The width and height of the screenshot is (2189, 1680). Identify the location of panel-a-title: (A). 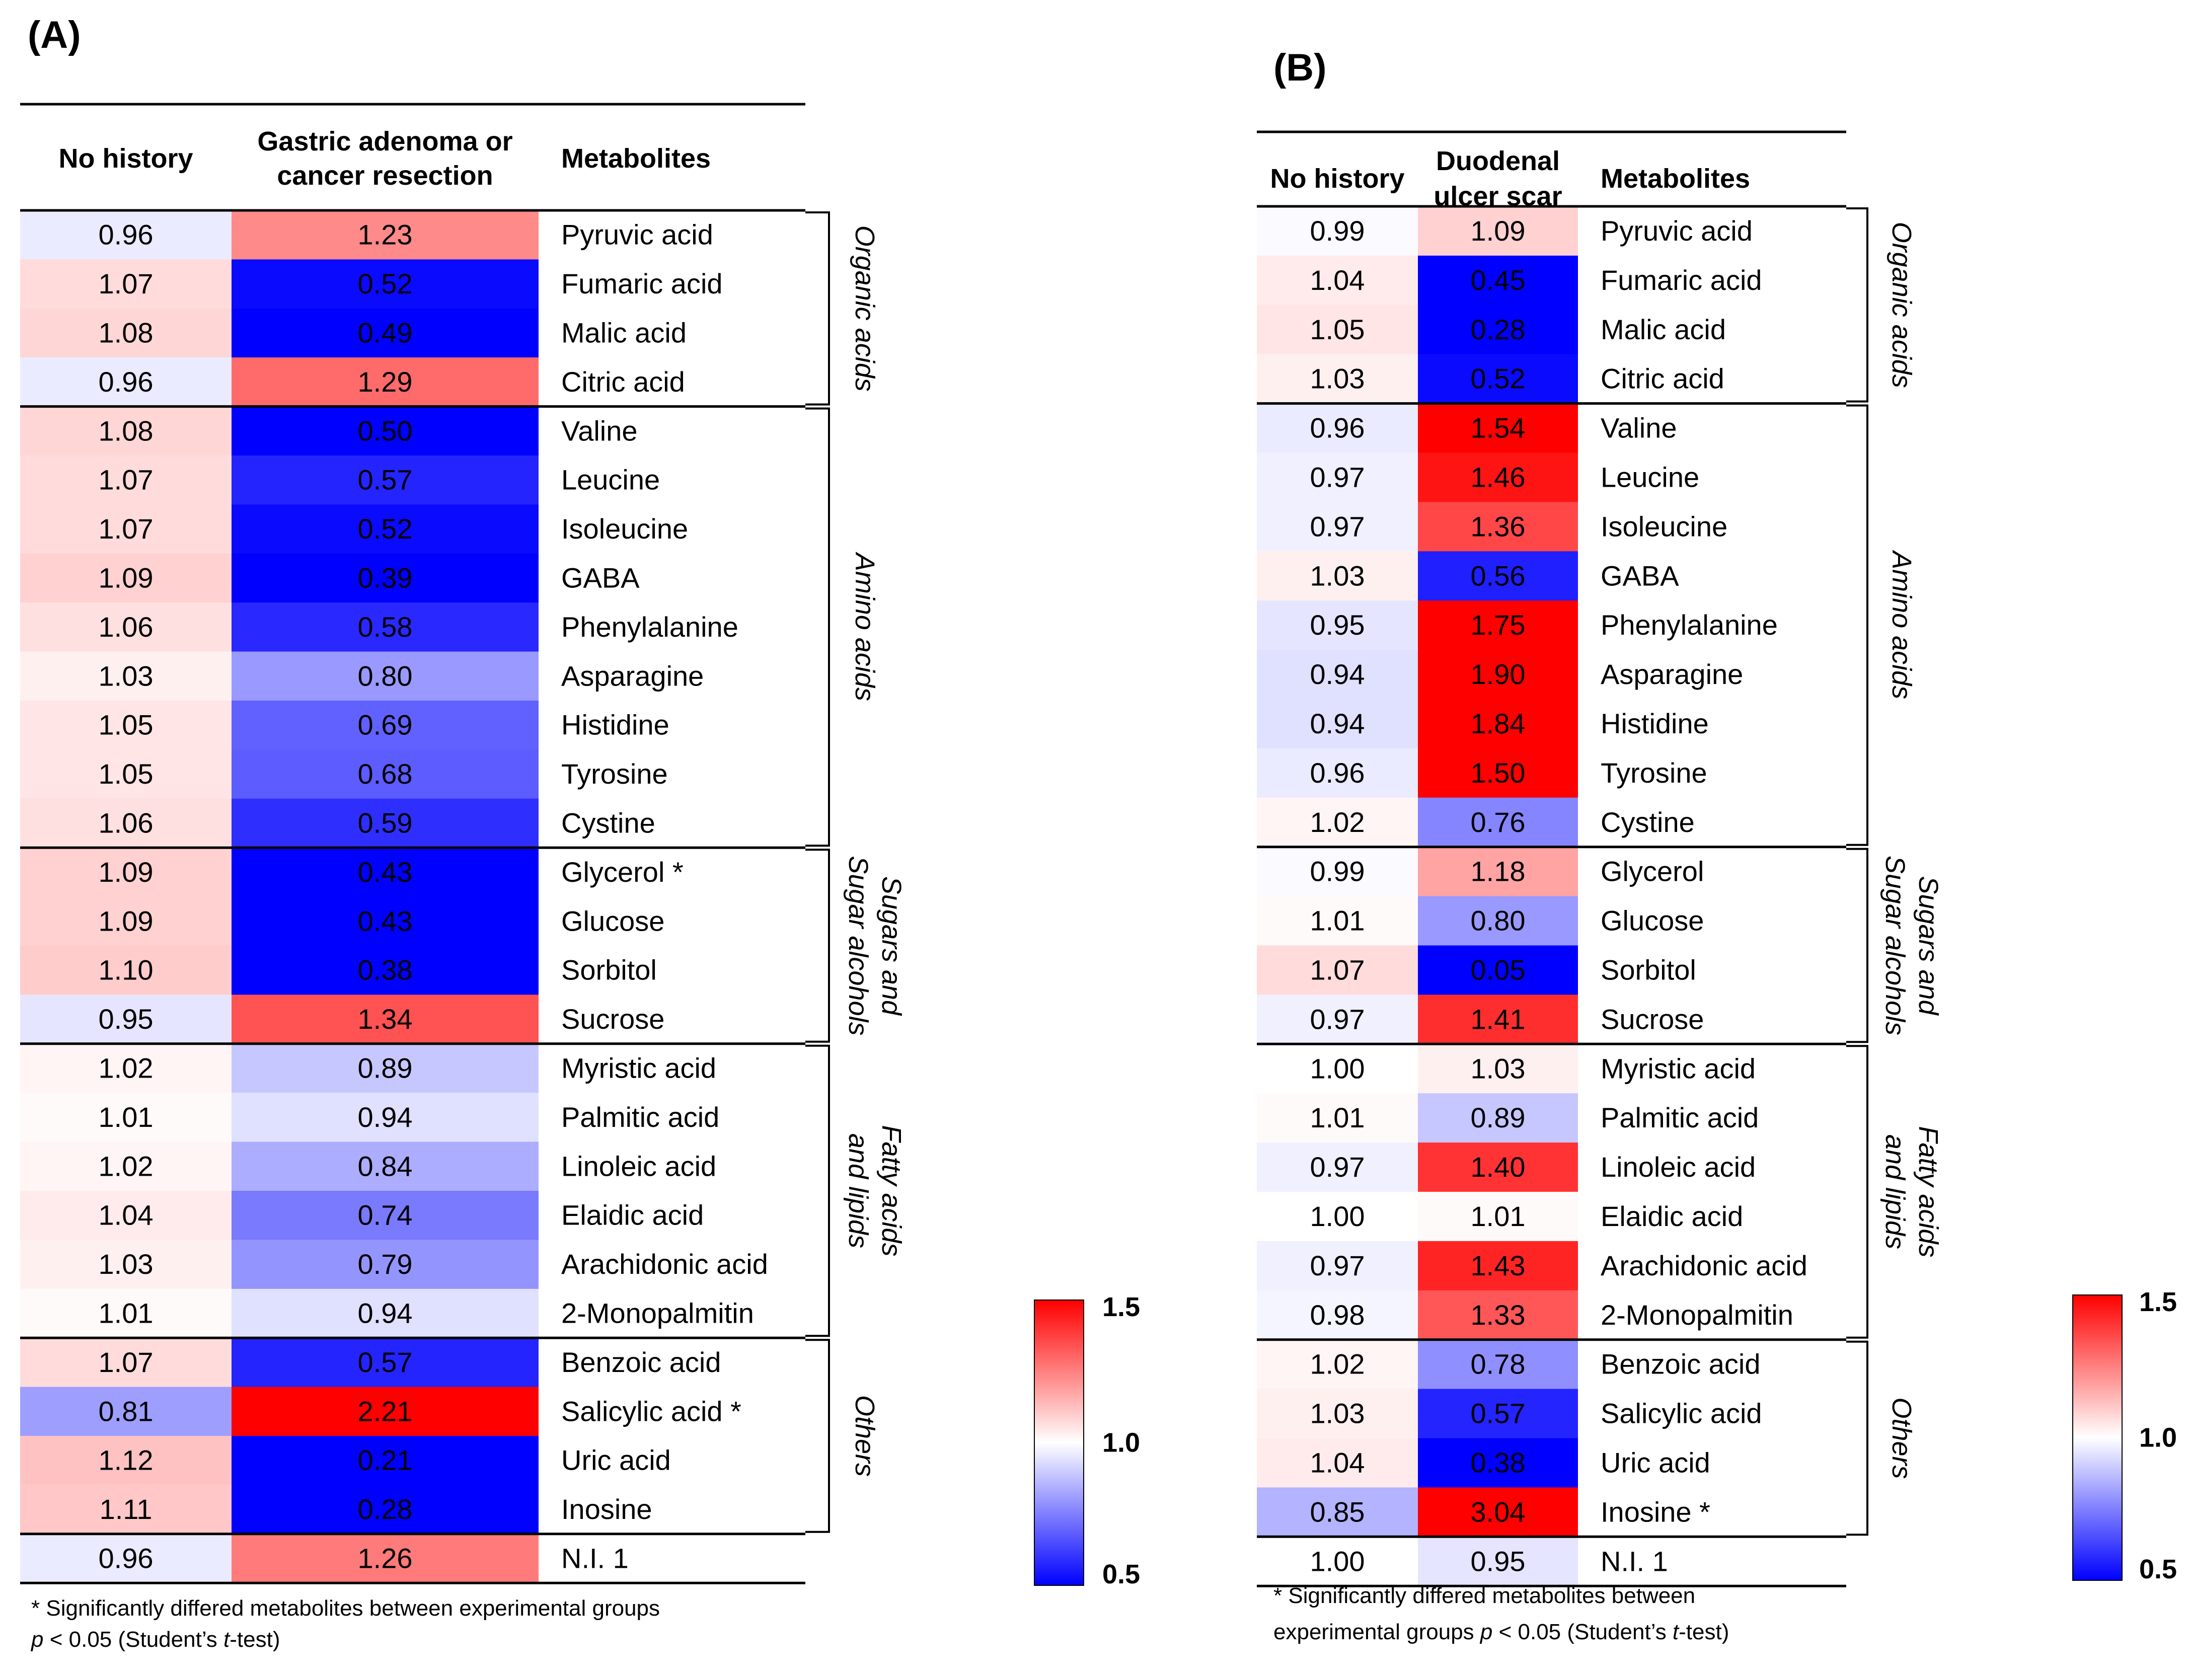
(54, 35).